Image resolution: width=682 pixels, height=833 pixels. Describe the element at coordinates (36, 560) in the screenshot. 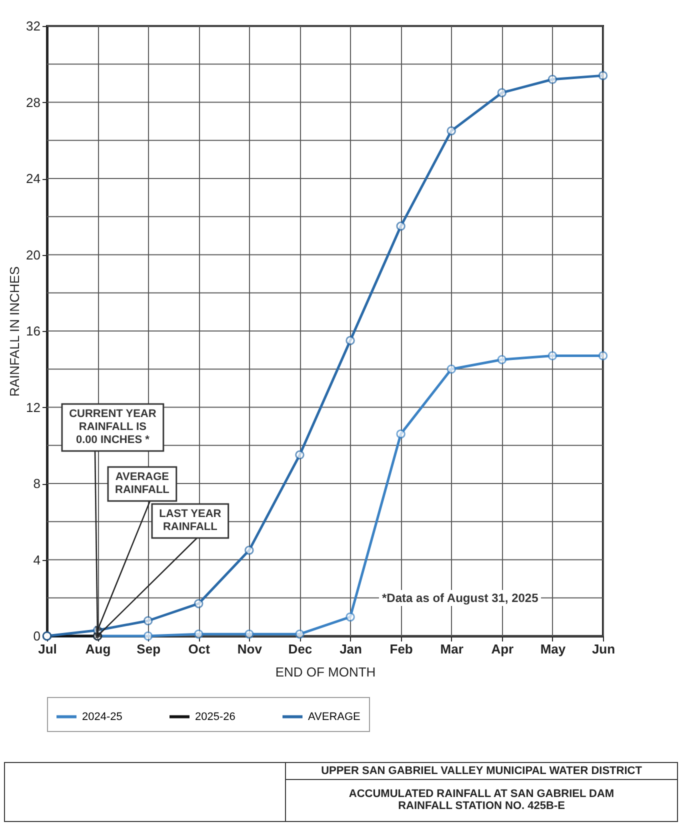

I see `y-tick-label: 4` at that location.